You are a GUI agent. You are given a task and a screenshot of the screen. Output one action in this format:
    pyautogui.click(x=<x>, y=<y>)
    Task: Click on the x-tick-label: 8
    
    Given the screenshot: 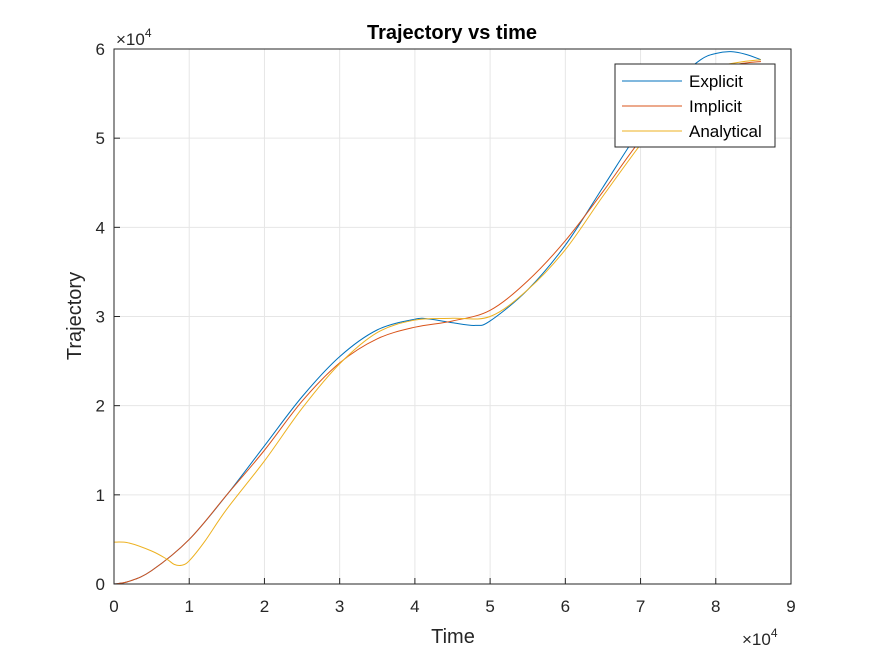 What is the action you would take?
    pyautogui.click(x=715, y=606)
    